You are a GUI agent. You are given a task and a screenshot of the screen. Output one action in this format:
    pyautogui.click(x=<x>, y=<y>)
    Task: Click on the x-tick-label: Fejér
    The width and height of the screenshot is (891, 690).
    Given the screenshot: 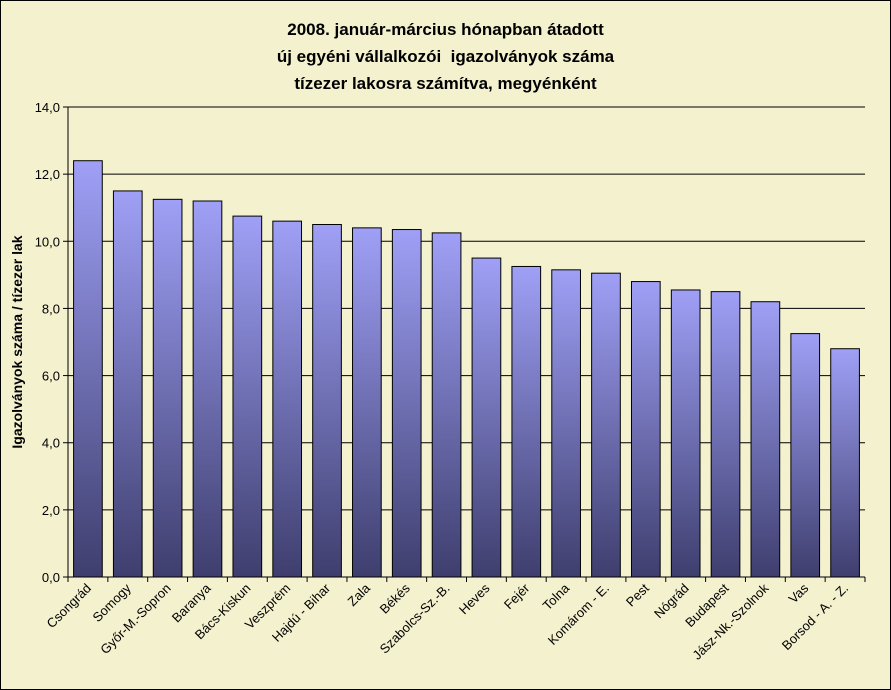 What is the action you would take?
    pyautogui.click(x=517, y=596)
    